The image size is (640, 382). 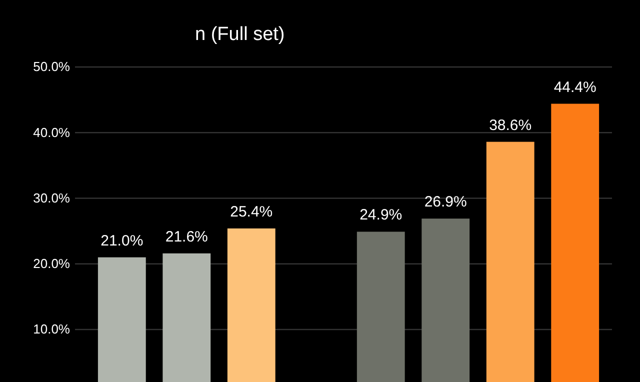 I want to click on y-tick-label: 40.0%, so click(x=51, y=132).